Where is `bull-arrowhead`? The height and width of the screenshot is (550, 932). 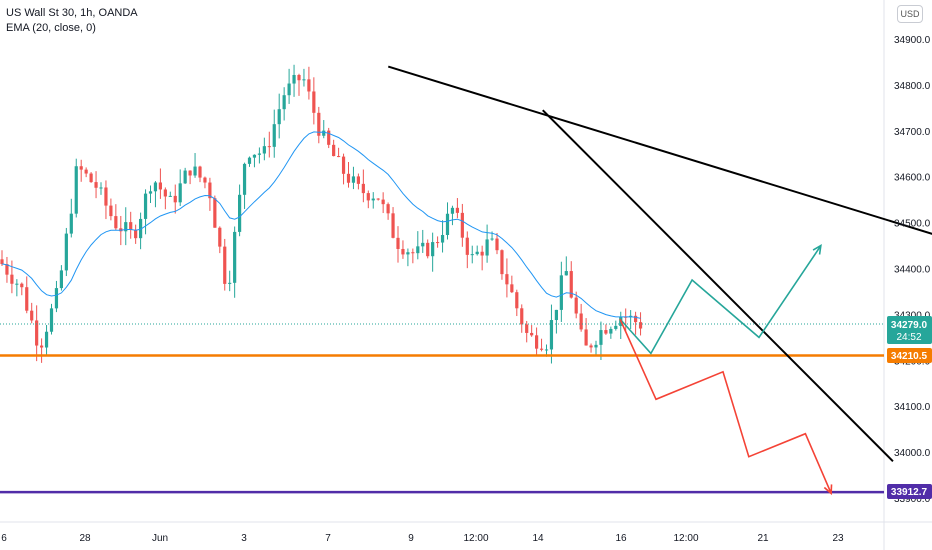 bull-arrowhead is located at coordinates (817, 249).